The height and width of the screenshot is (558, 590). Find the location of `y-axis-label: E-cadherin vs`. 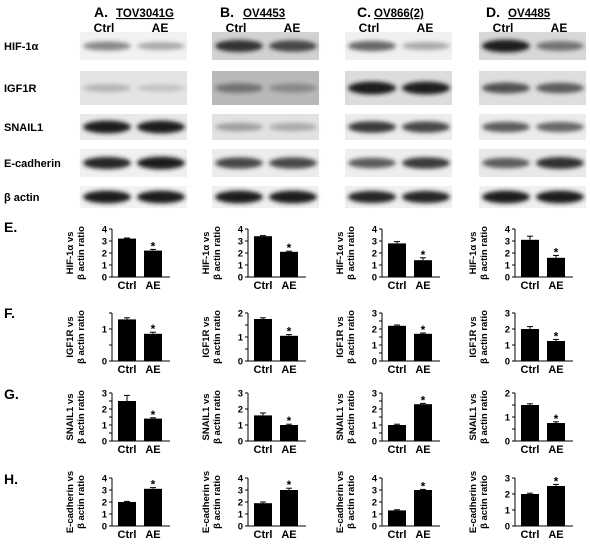

y-axis-label: E-cadherin vs is located at coordinates (70, 502).